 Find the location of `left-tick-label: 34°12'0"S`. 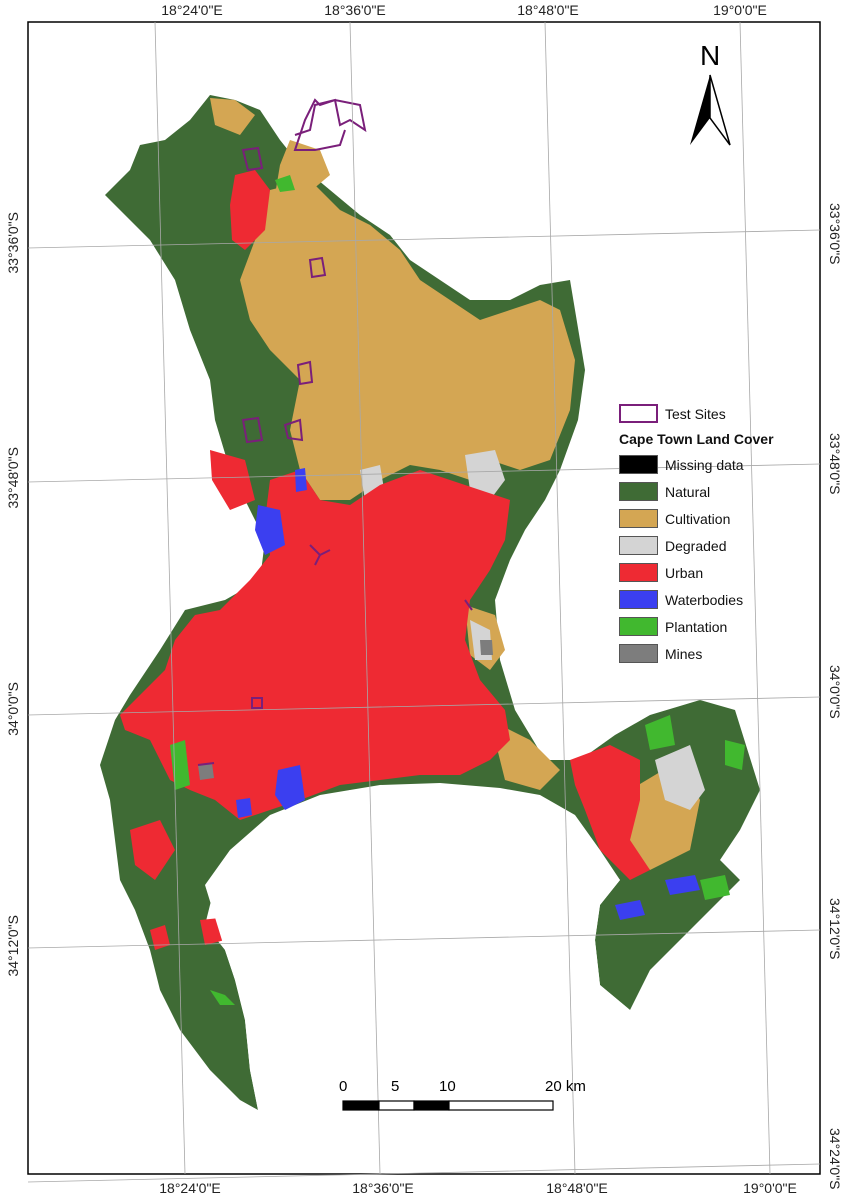

left-tick-label: 34°12'0"S is located at coordinates (13, 946).